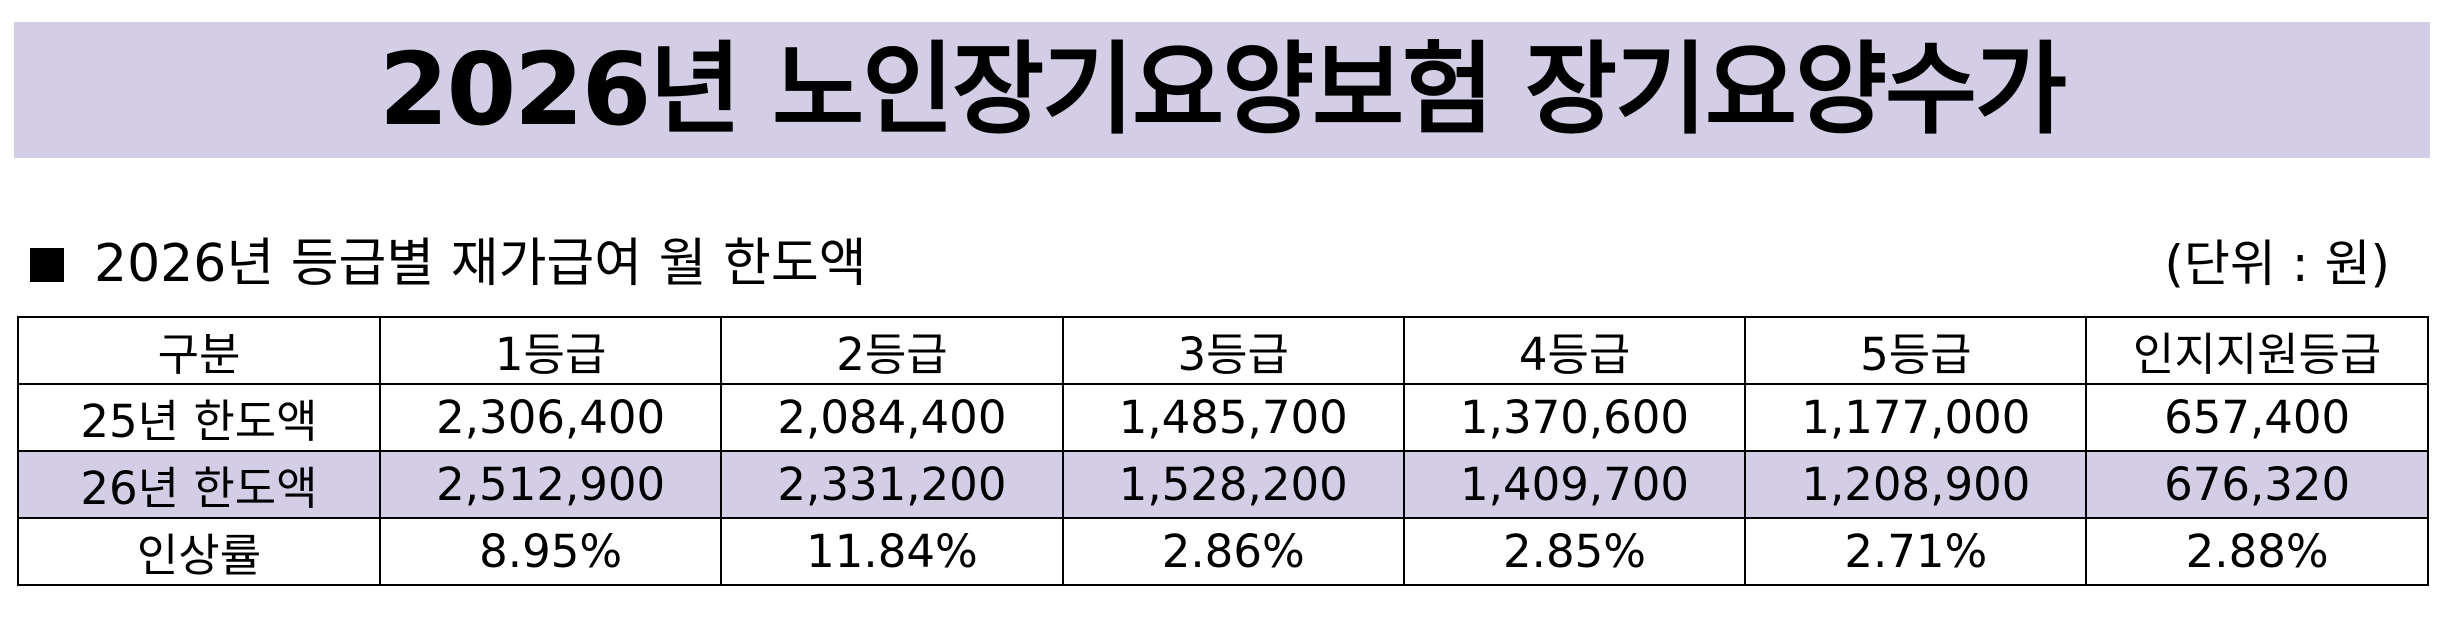  What do you see at coordinates (199, 484) in the screenshot?
I see `row-label: 26년 한도액` at bounding box center [199, 484].